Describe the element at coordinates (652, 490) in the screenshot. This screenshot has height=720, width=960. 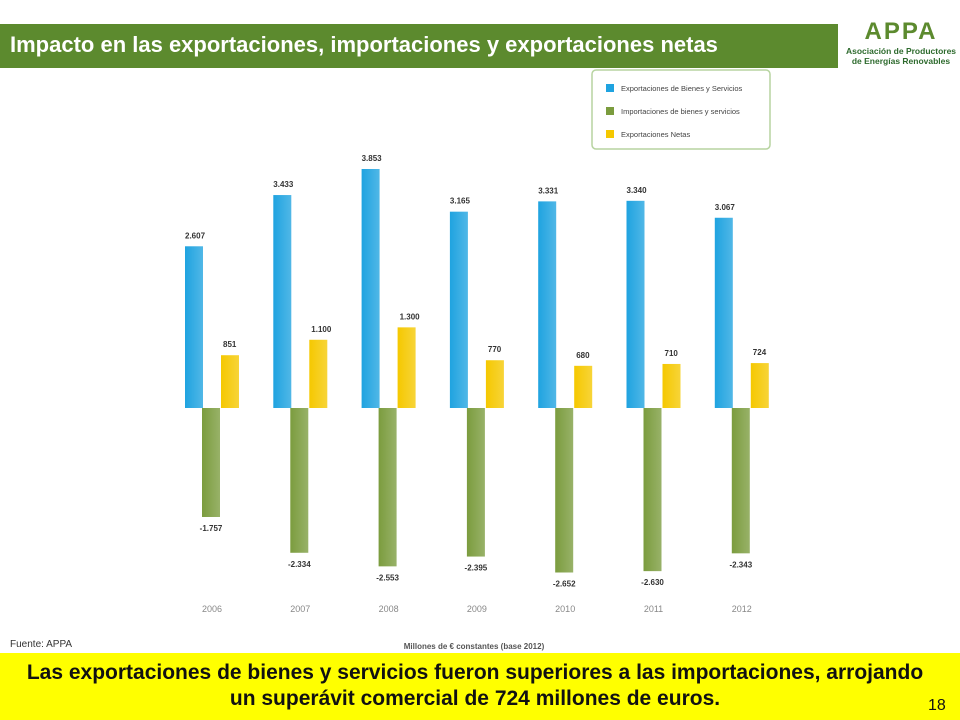
I see `bar-imports-2011` at that location.